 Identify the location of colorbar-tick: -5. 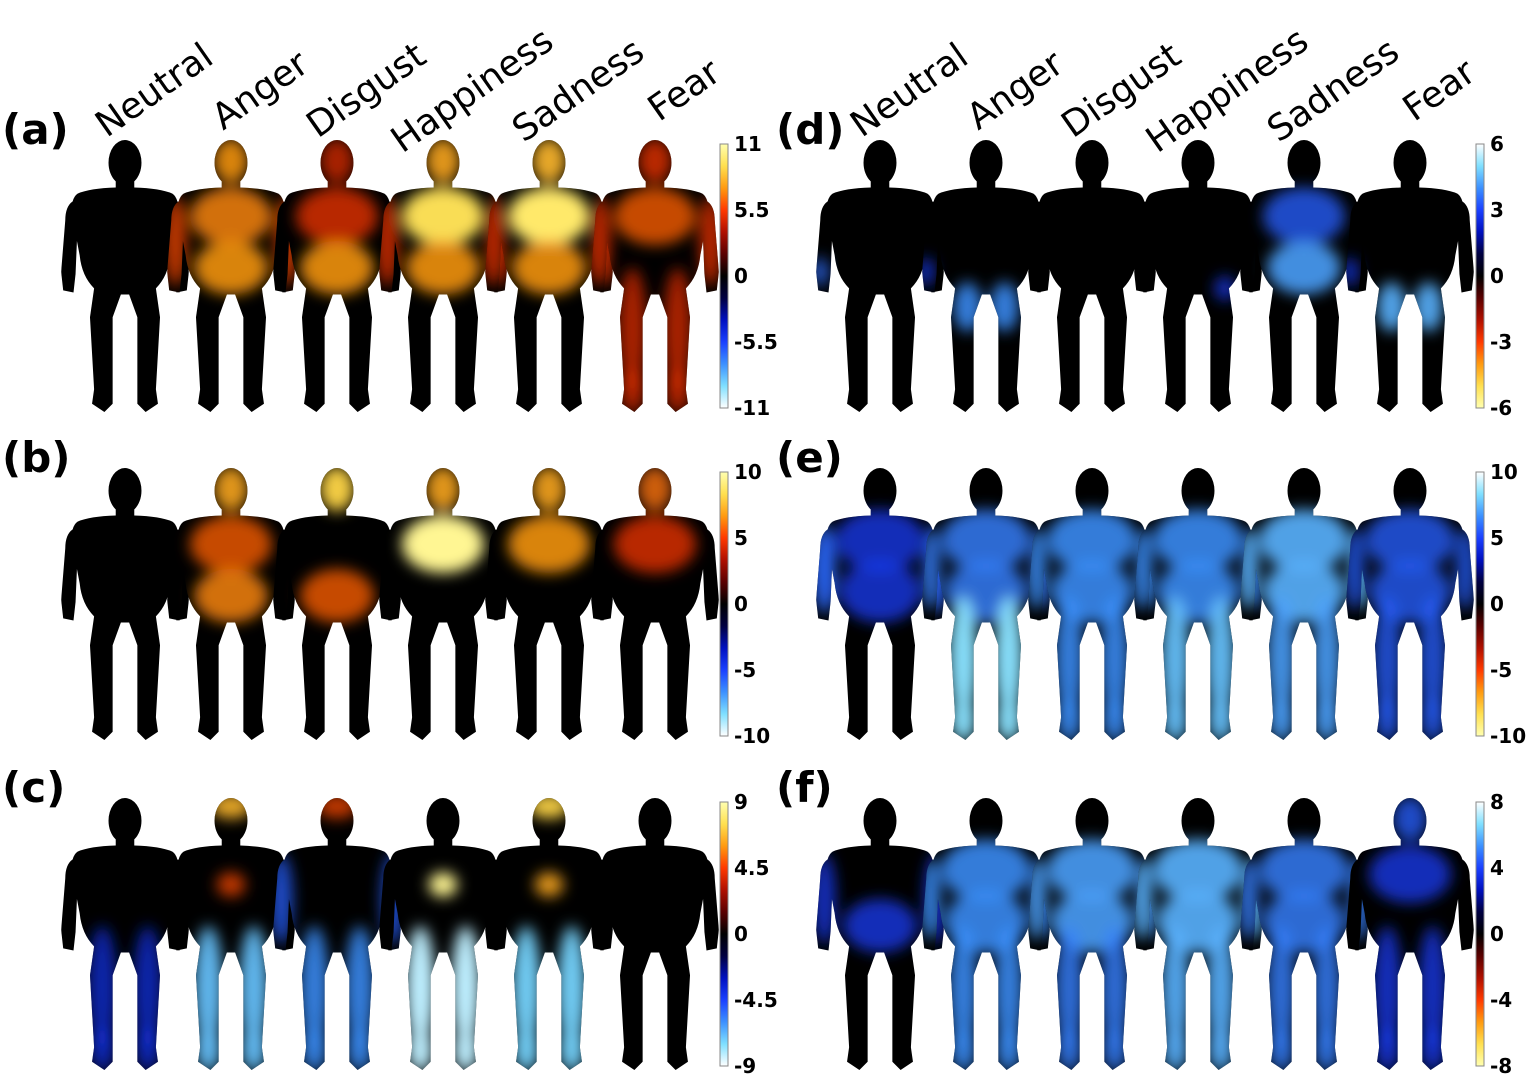
(1501, 670).